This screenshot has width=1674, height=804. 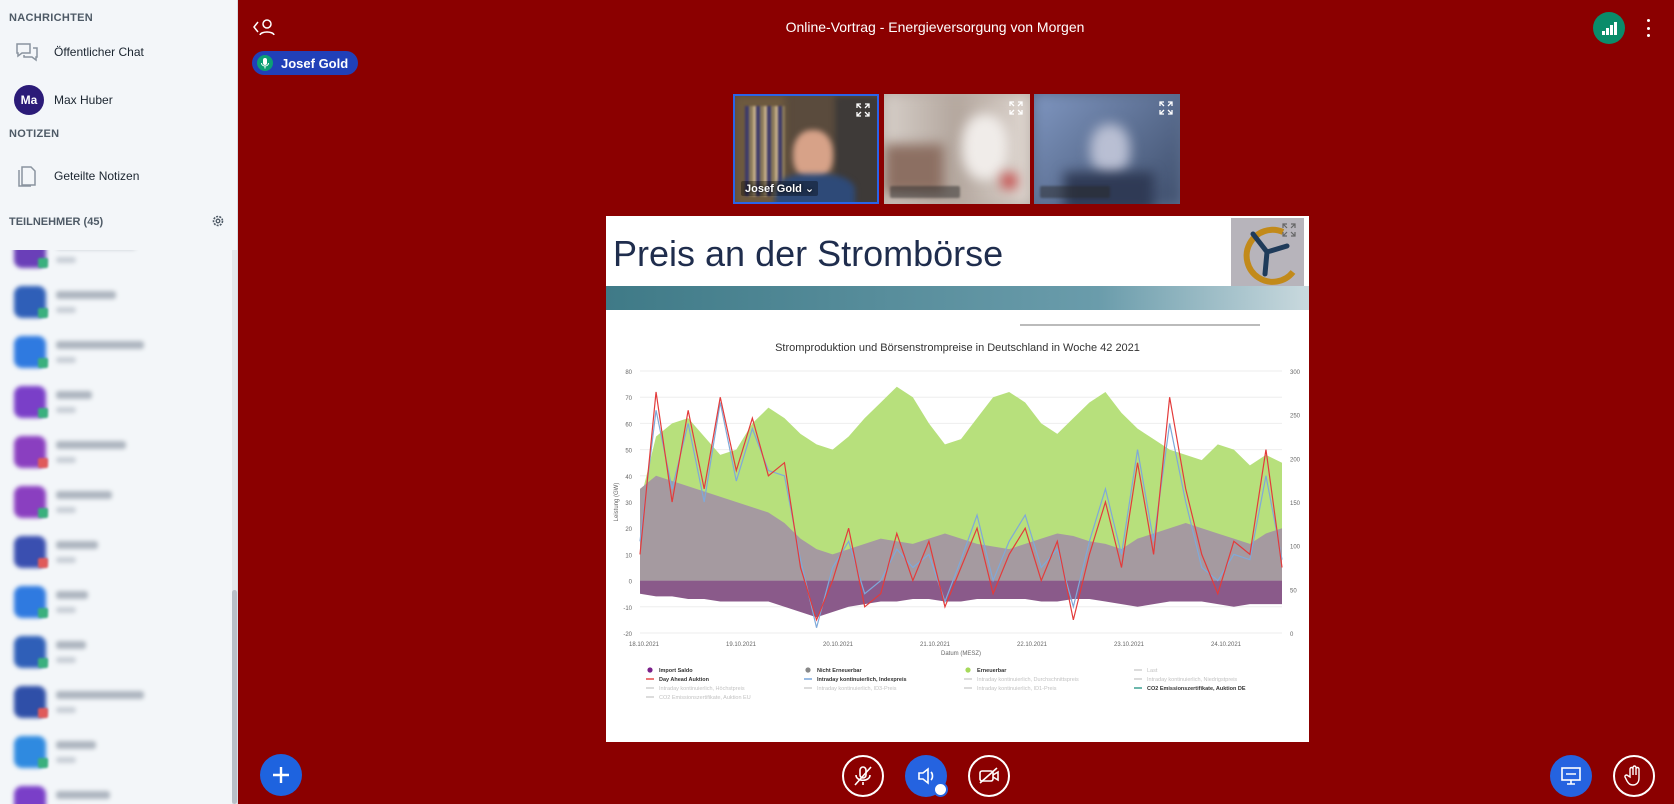 What do you see at coordinates (1648, 28) in the screenshot?
I see `options-menu-button` at bounding box center [1648, 28].